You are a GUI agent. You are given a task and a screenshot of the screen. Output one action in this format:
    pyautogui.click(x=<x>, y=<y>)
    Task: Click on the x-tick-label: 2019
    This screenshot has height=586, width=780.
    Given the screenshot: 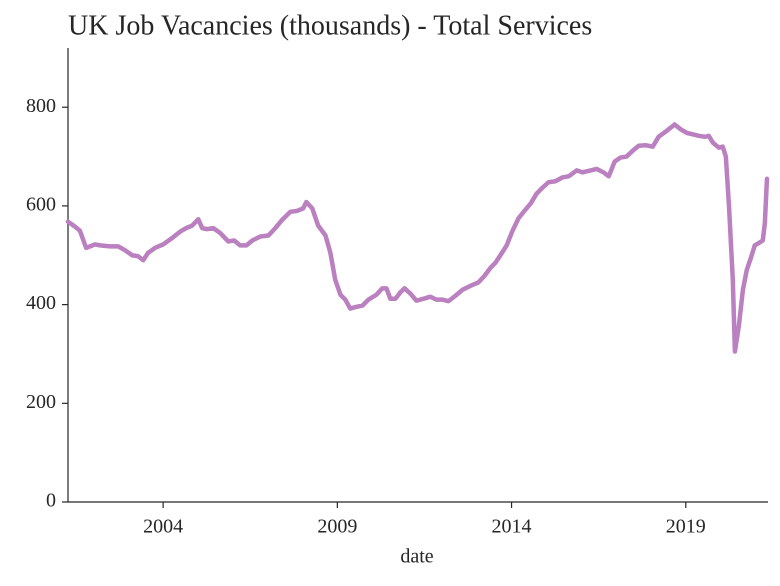 What is the action you would take?
    pyautogui.click(x=686, y=527)
    